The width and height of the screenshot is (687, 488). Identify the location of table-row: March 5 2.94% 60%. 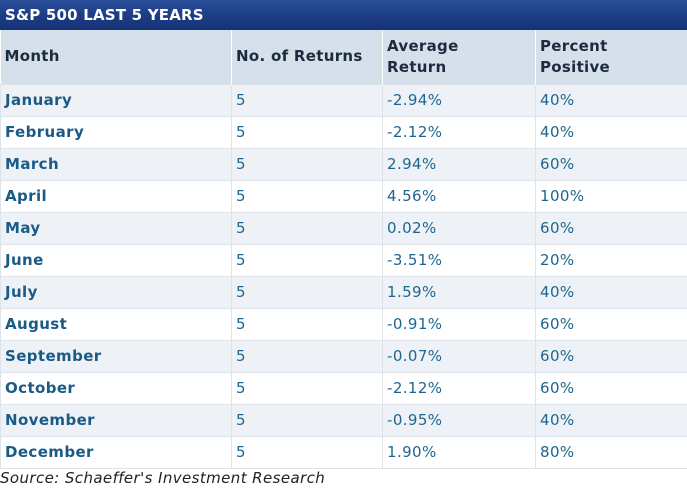
(343, 164).